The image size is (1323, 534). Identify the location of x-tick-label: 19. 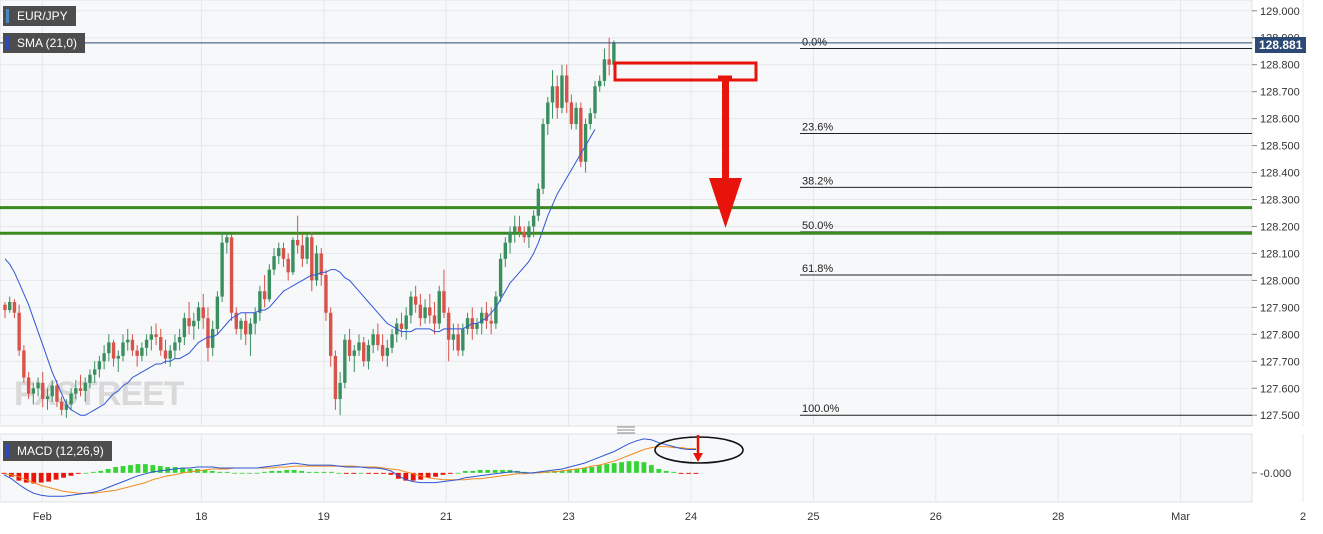
(324, 517).